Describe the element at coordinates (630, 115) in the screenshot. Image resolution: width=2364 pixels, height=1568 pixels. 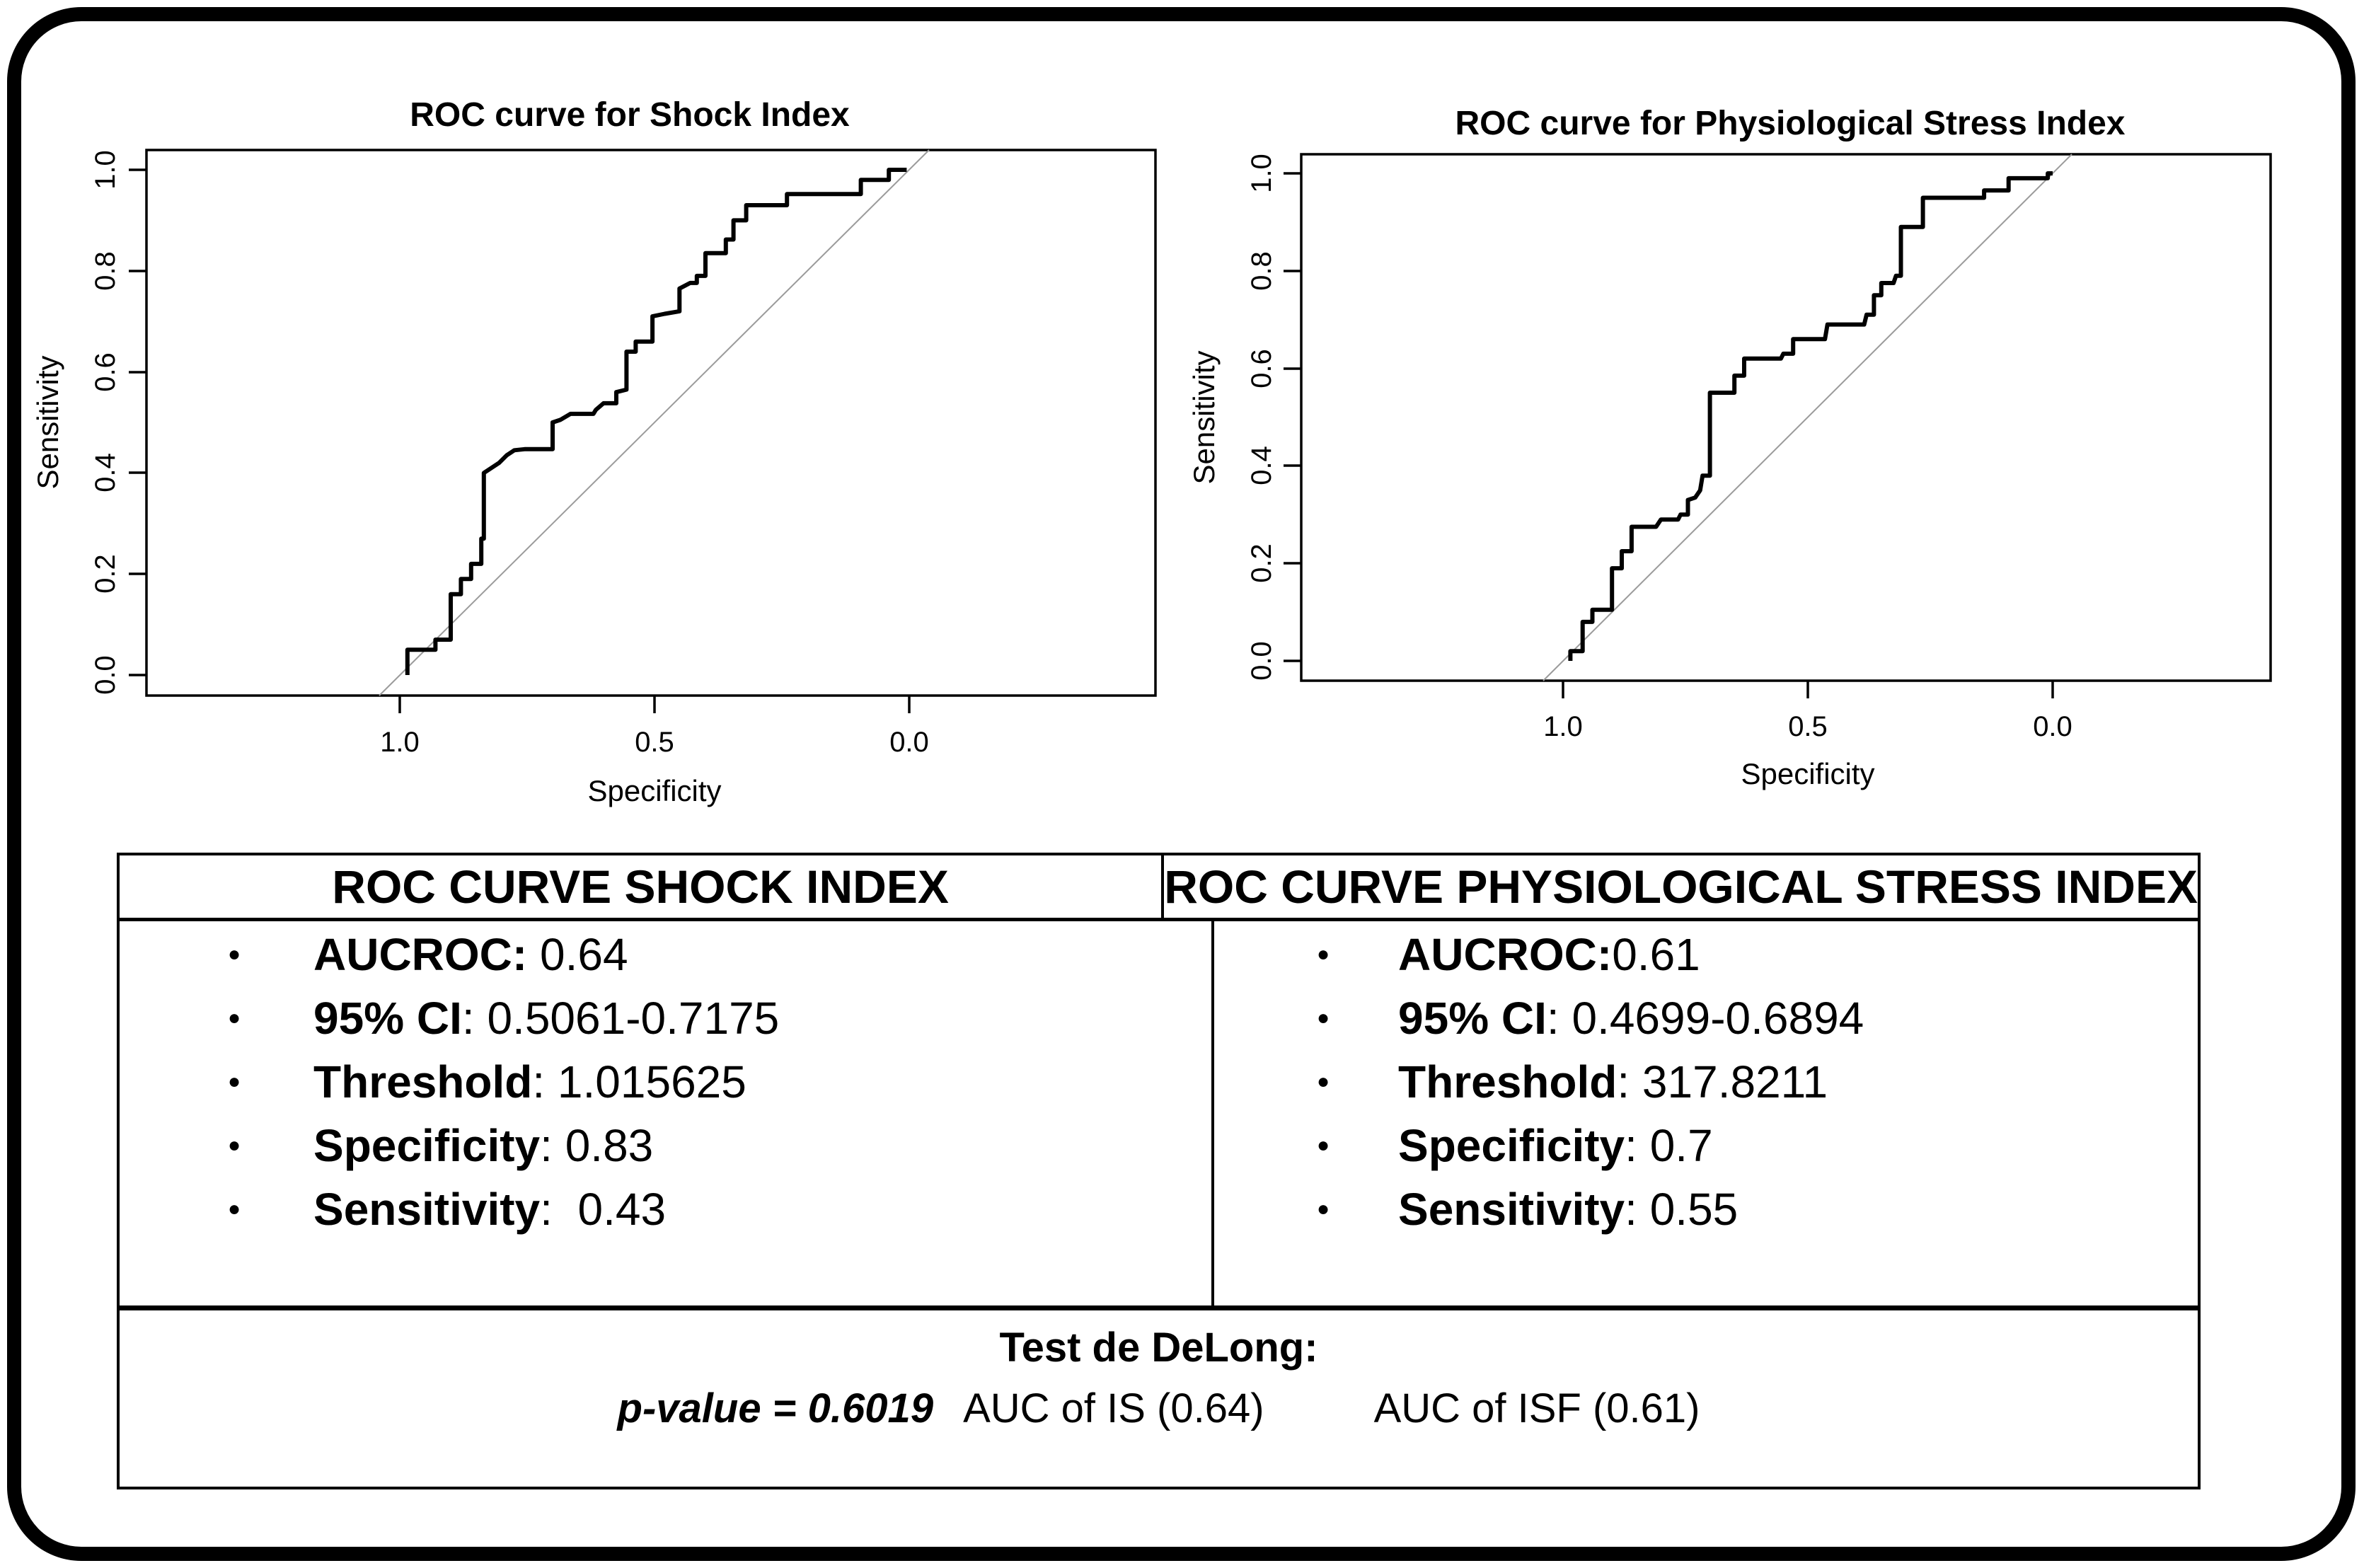
I see `chart-title: ROC curve for Shock Index` at that location.